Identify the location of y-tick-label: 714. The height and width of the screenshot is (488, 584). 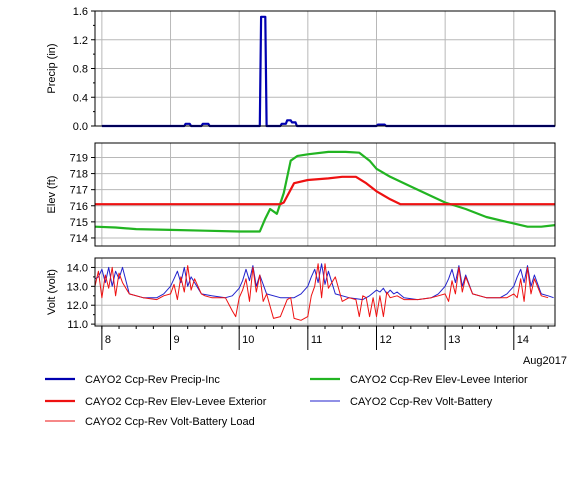
(79, 239).